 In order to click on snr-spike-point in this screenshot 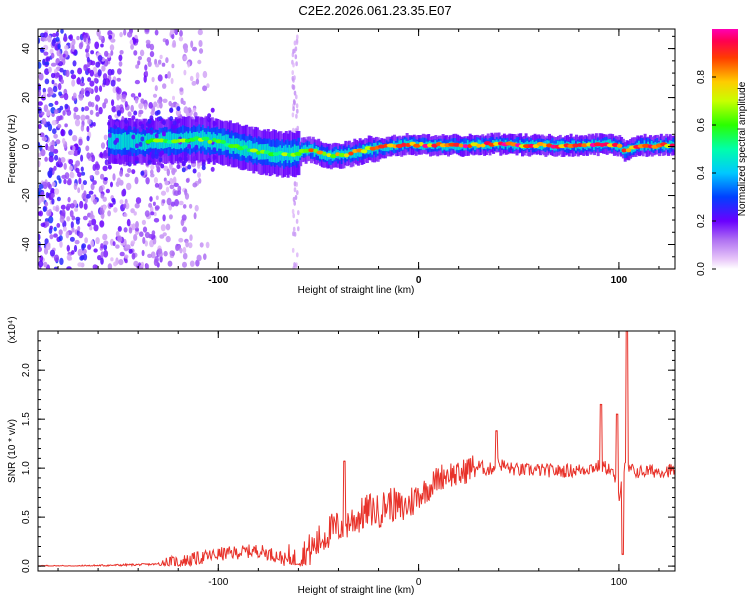, I will do `click(496, 431)`.